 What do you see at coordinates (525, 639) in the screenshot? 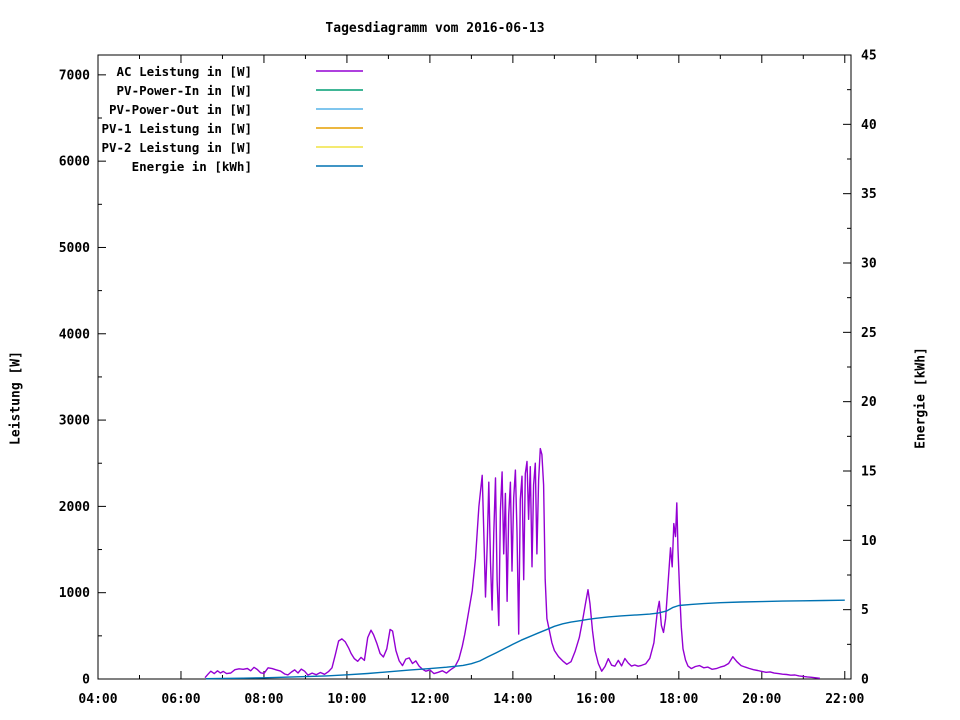
I see `series-energie-in-kwh` at bounding box center [525, 639].